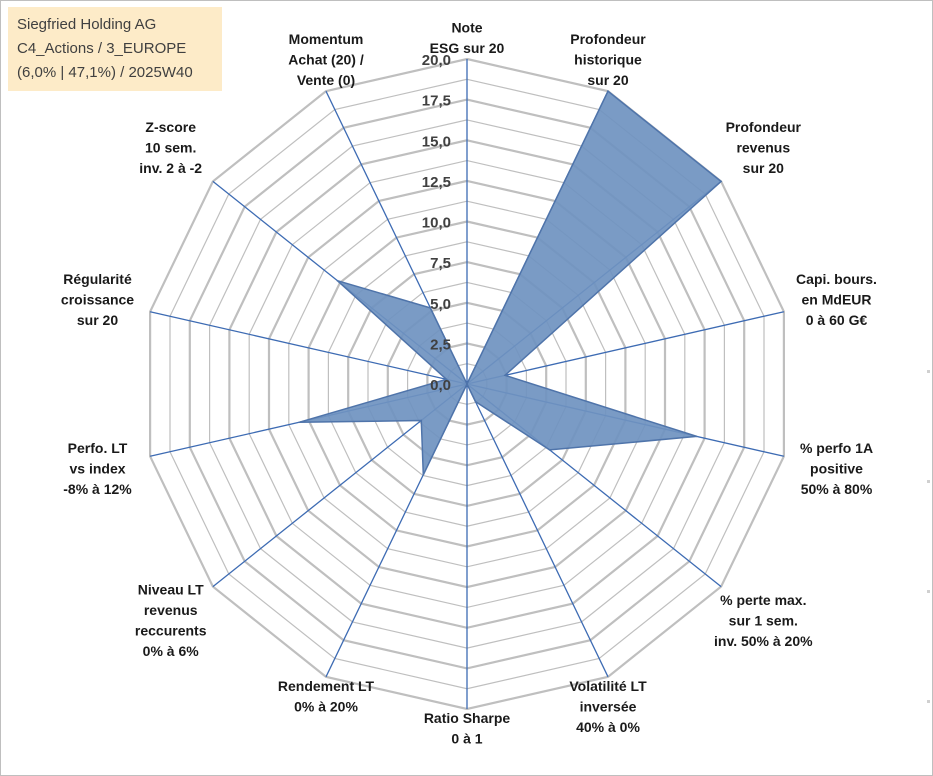 Image resolution: width=933 pixels, height=776 pixels. I want to click on right-edge-marks, so click(928, 540).